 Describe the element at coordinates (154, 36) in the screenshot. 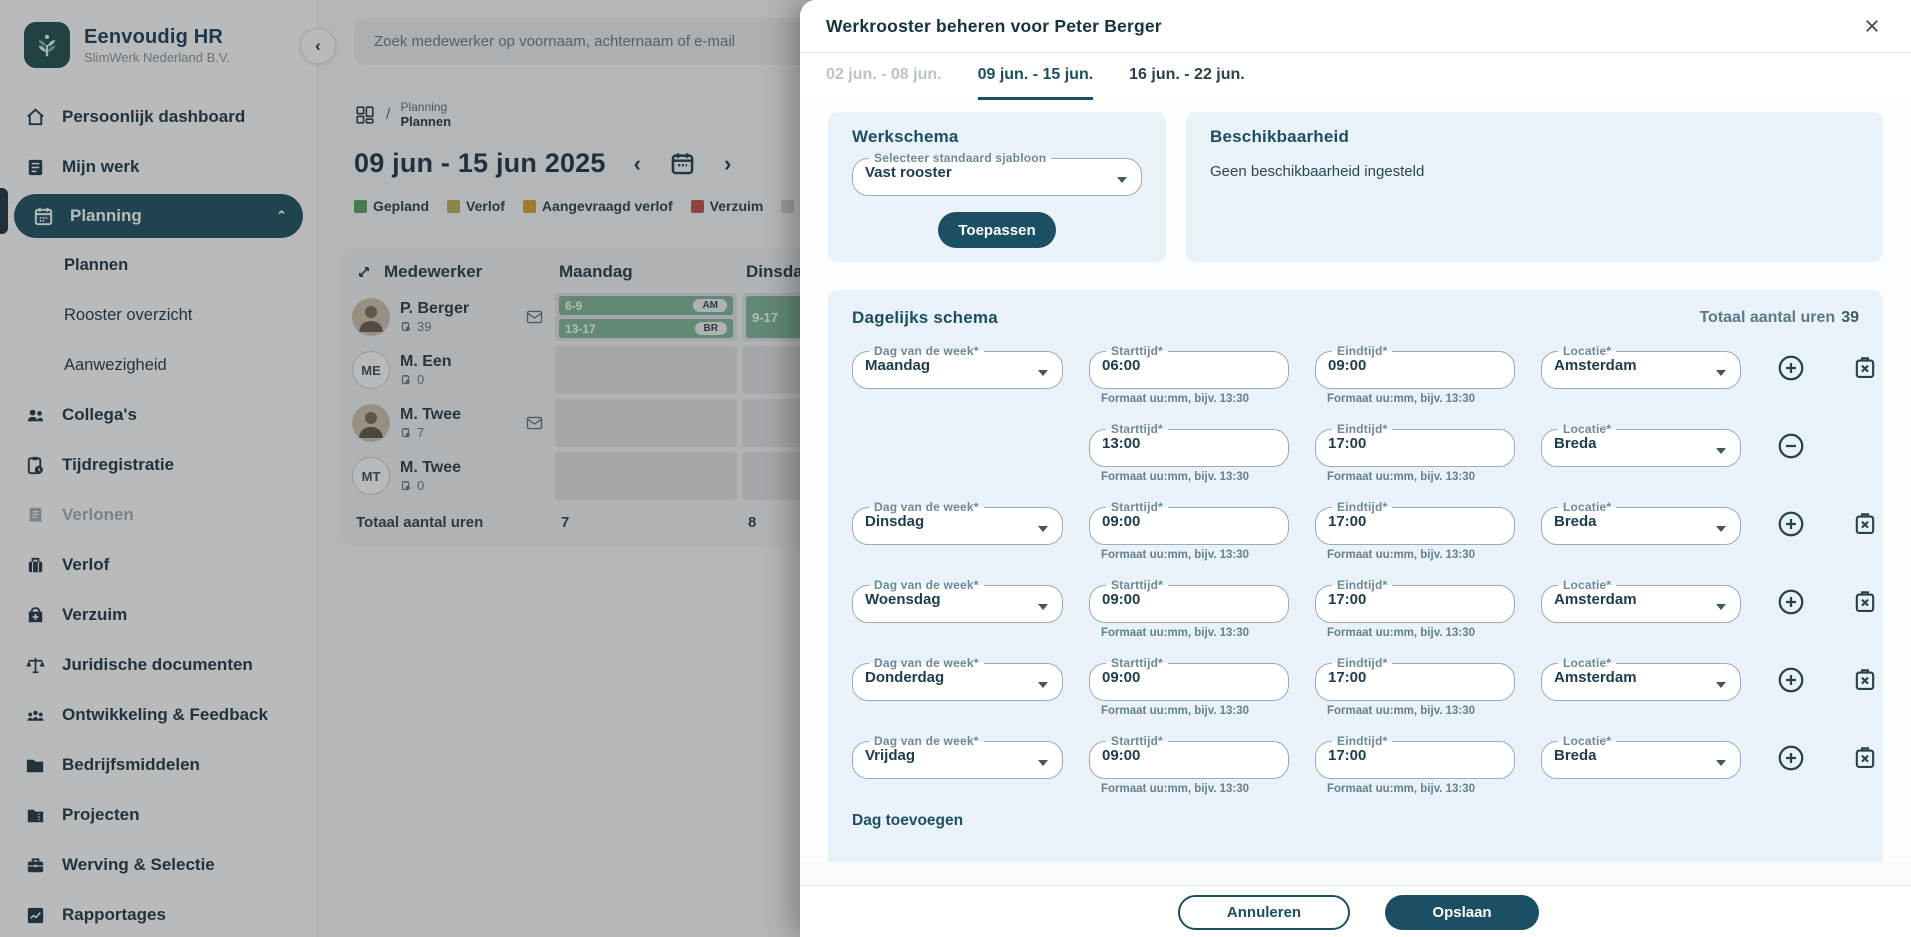

I see `brand-name: Eenvoudig HR` at that location.